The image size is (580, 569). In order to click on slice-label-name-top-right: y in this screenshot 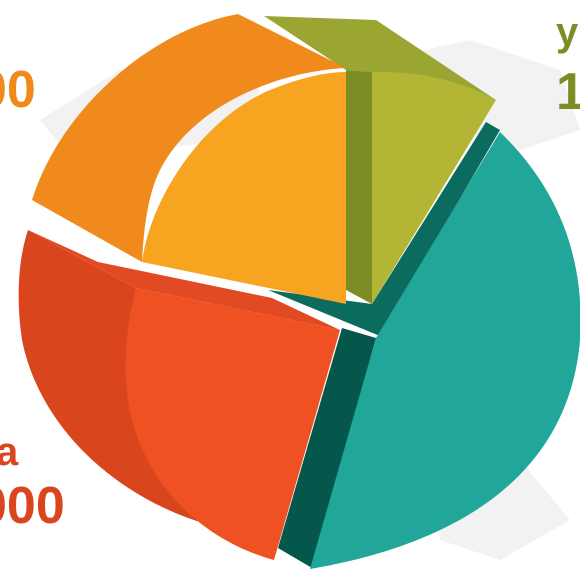, I will do `click(567, 32)`.